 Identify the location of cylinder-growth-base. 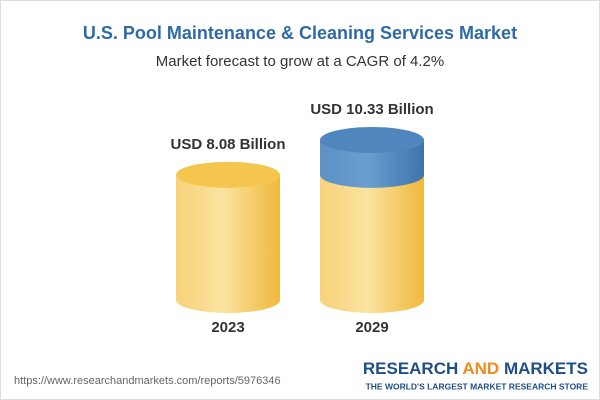
(372, 174).